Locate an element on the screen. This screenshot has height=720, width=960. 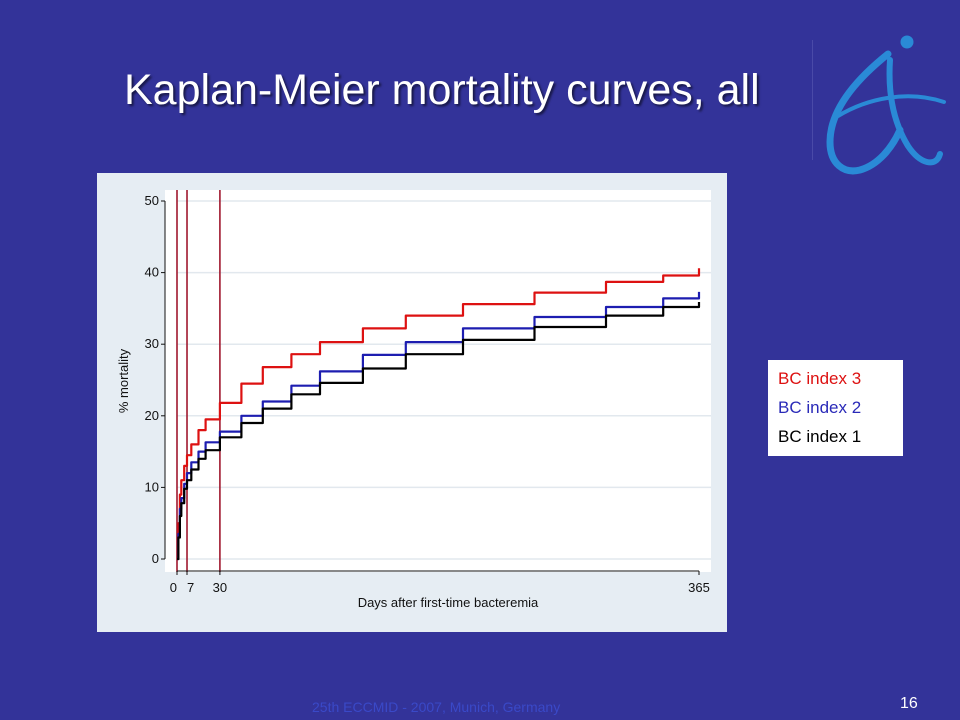
slide-footer: 25th ECCMID - 2007, Munich, Germany is located at coordinates (436, 707).